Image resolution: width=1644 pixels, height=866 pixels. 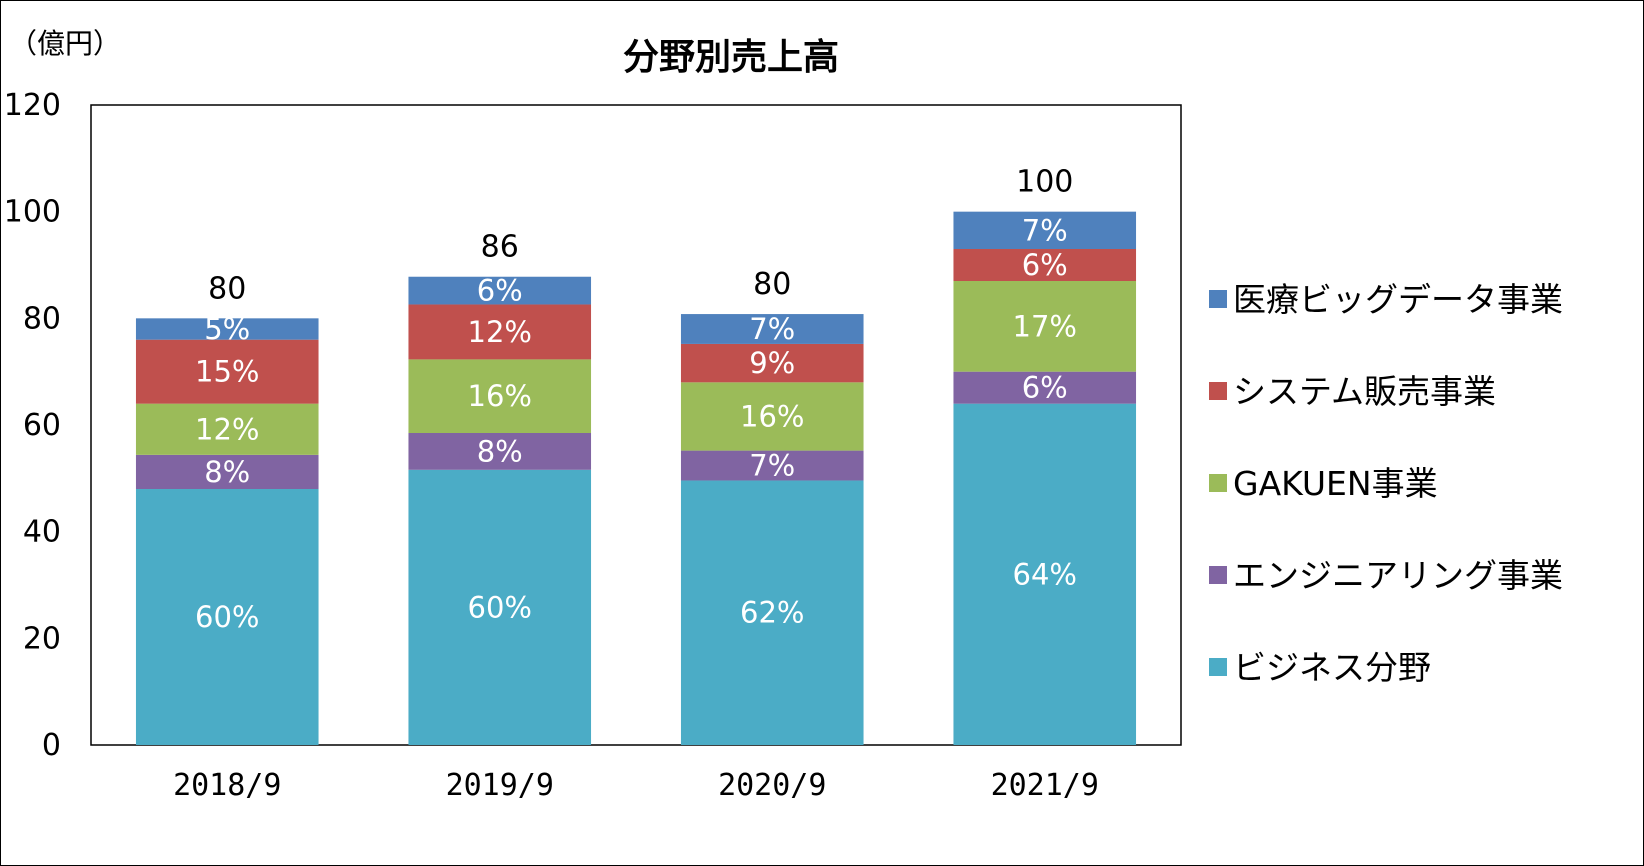 I want to click on x-category-label: 2020/9, so click(x=772, y=785).